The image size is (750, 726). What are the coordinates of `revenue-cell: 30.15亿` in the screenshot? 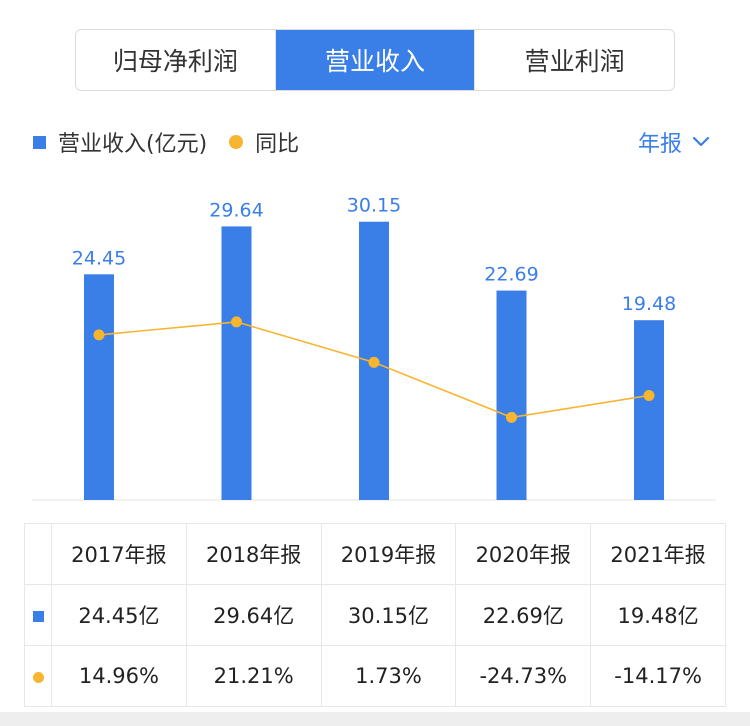 It's located at (388, 615).